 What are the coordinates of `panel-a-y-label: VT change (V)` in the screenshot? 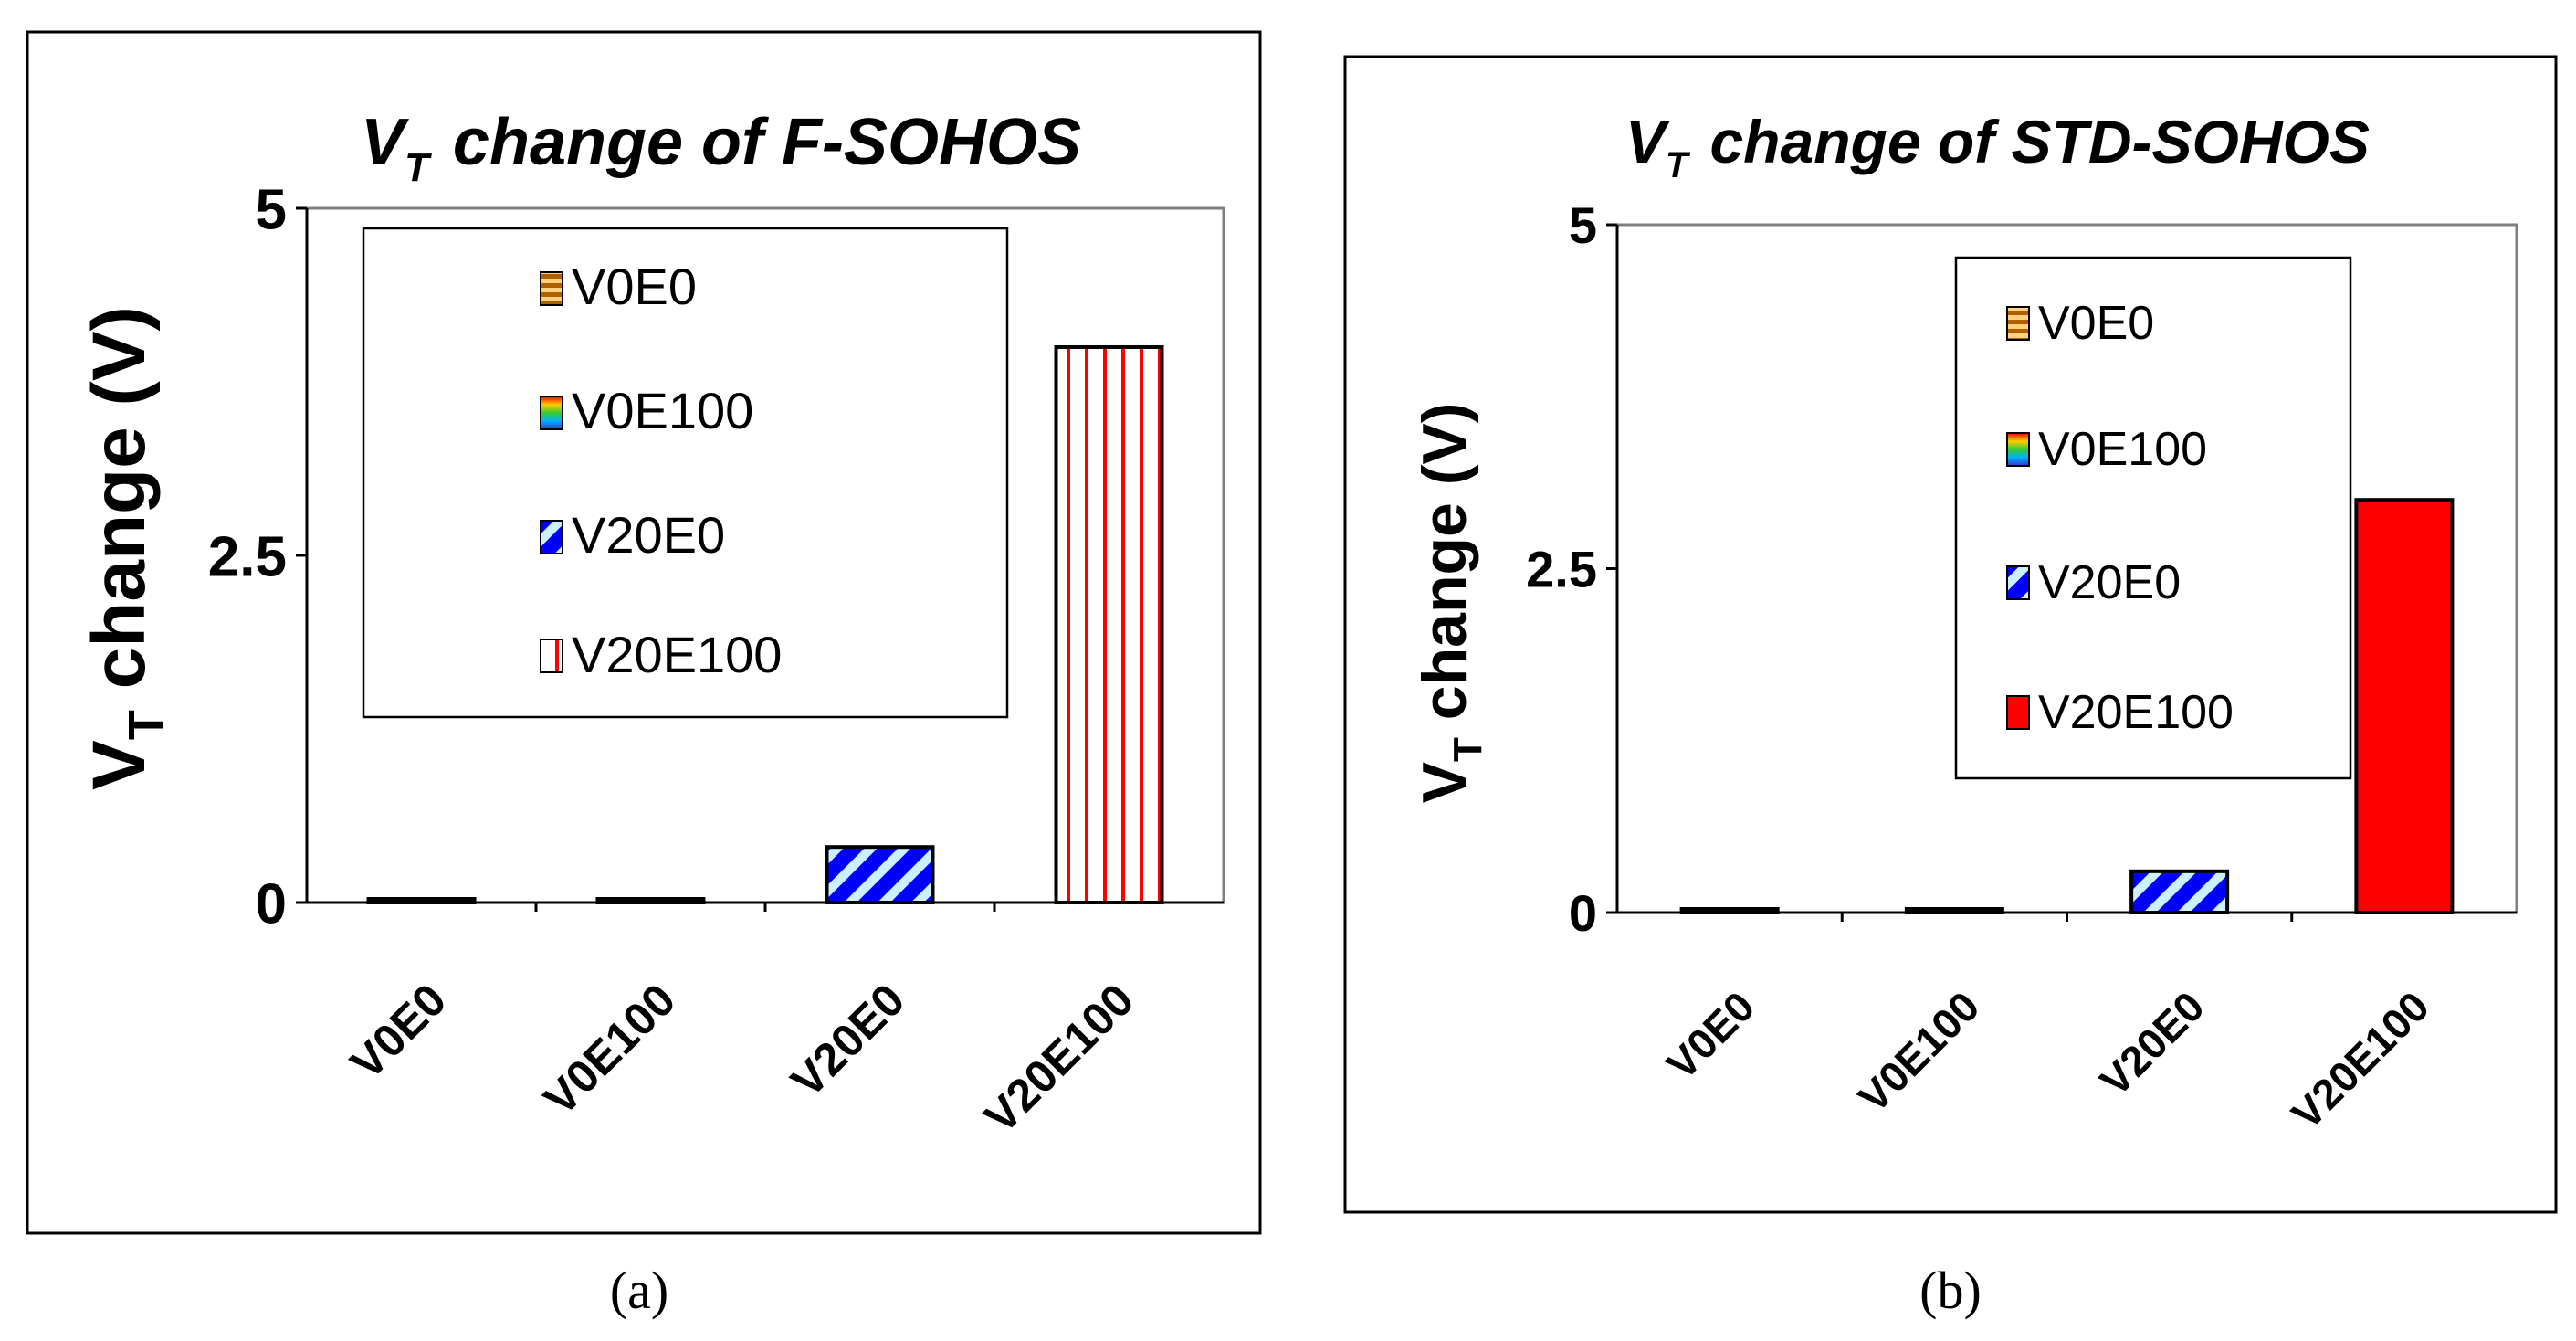 It's located at (125, 548).